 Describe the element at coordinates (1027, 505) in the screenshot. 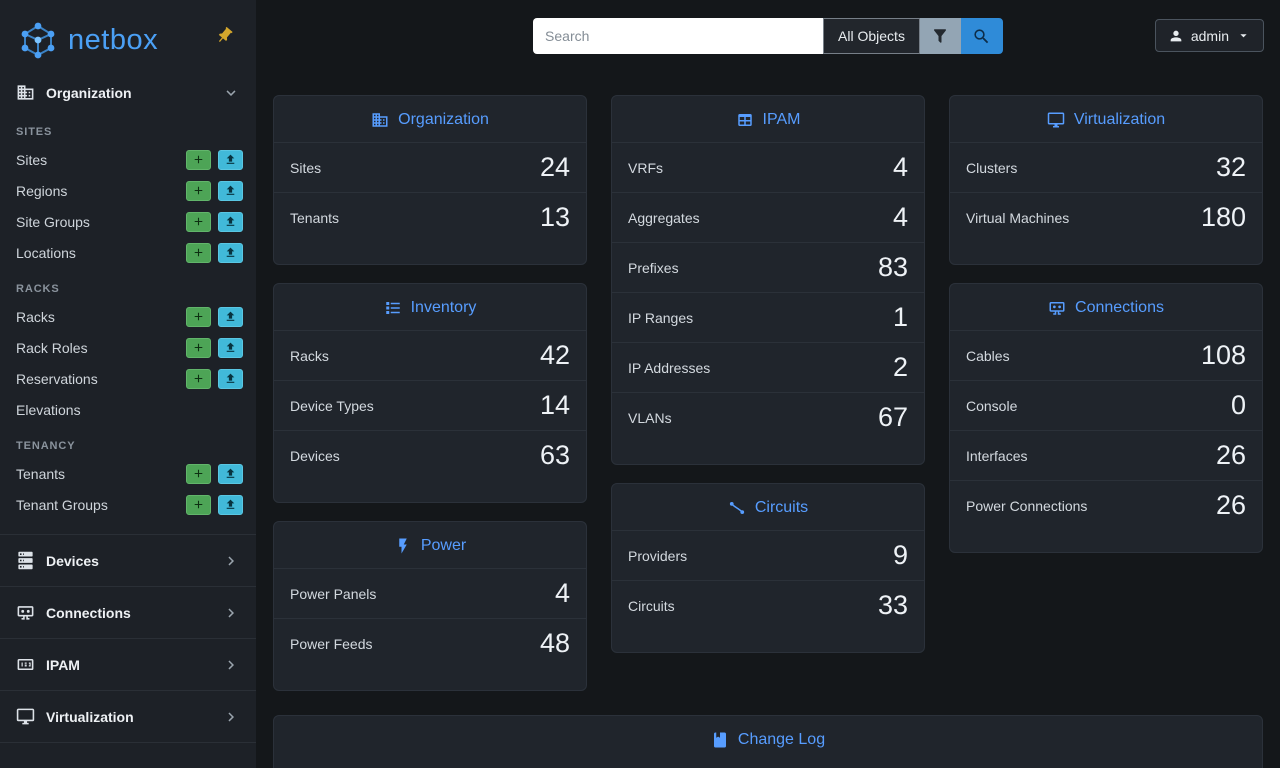

I see `stat-label: Power Connections` at that location.